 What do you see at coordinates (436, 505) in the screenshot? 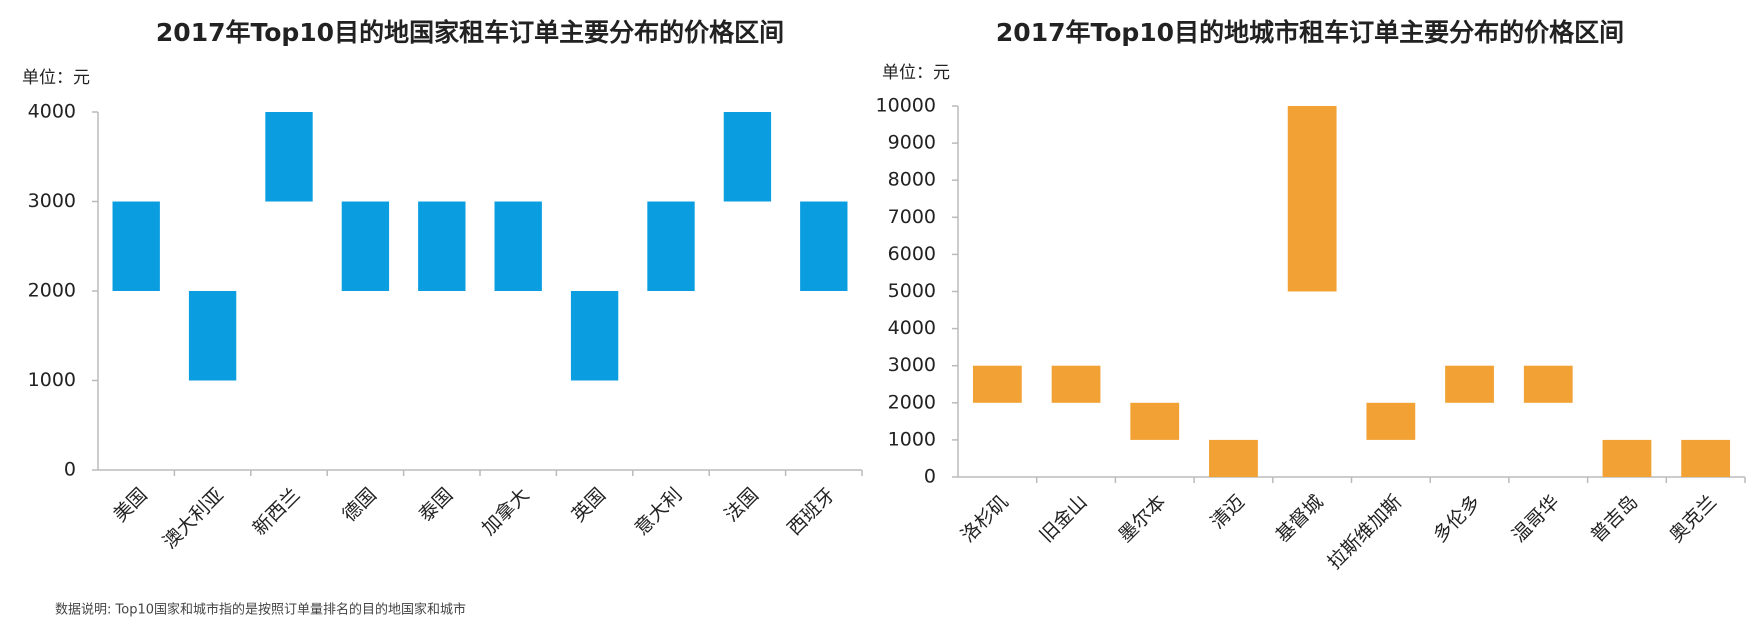
I see `x-tick-label: 泰国` at bounding box center [436, 505].